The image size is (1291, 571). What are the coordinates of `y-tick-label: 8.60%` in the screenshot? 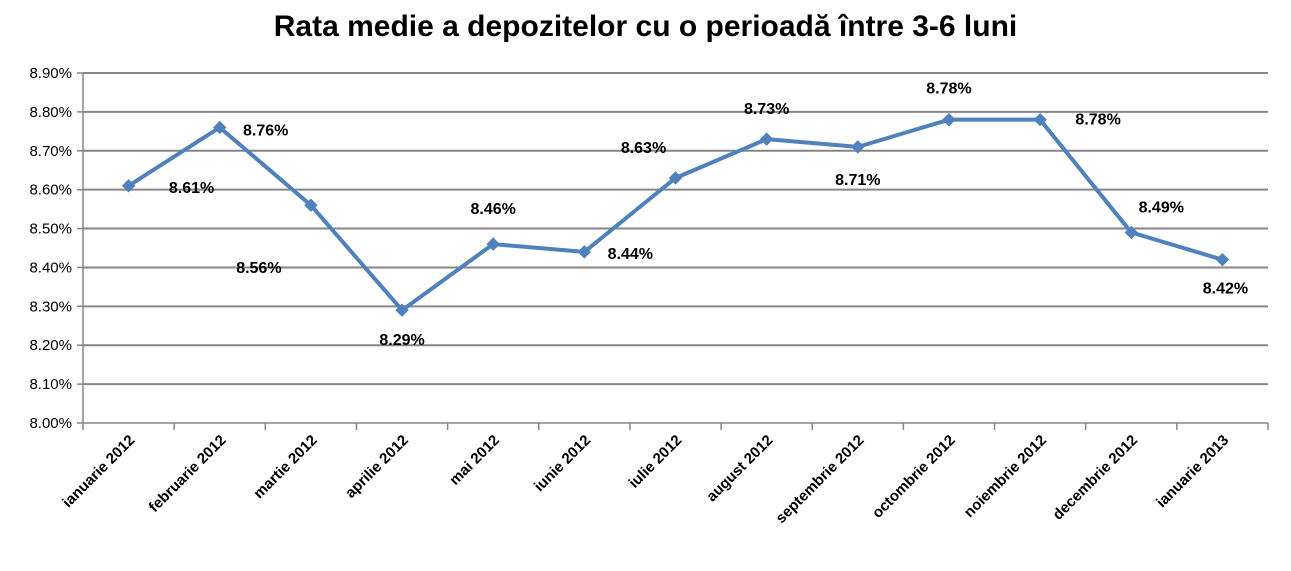 It's located at (50, 190).